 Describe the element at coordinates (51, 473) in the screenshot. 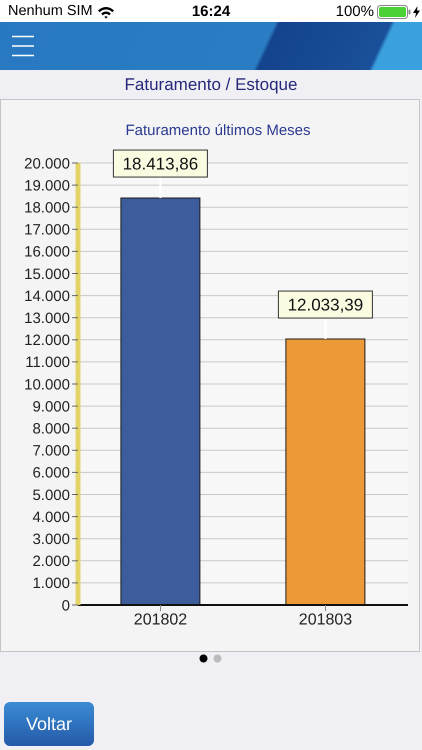

I see `y-tick-label: 6.000` at that location.